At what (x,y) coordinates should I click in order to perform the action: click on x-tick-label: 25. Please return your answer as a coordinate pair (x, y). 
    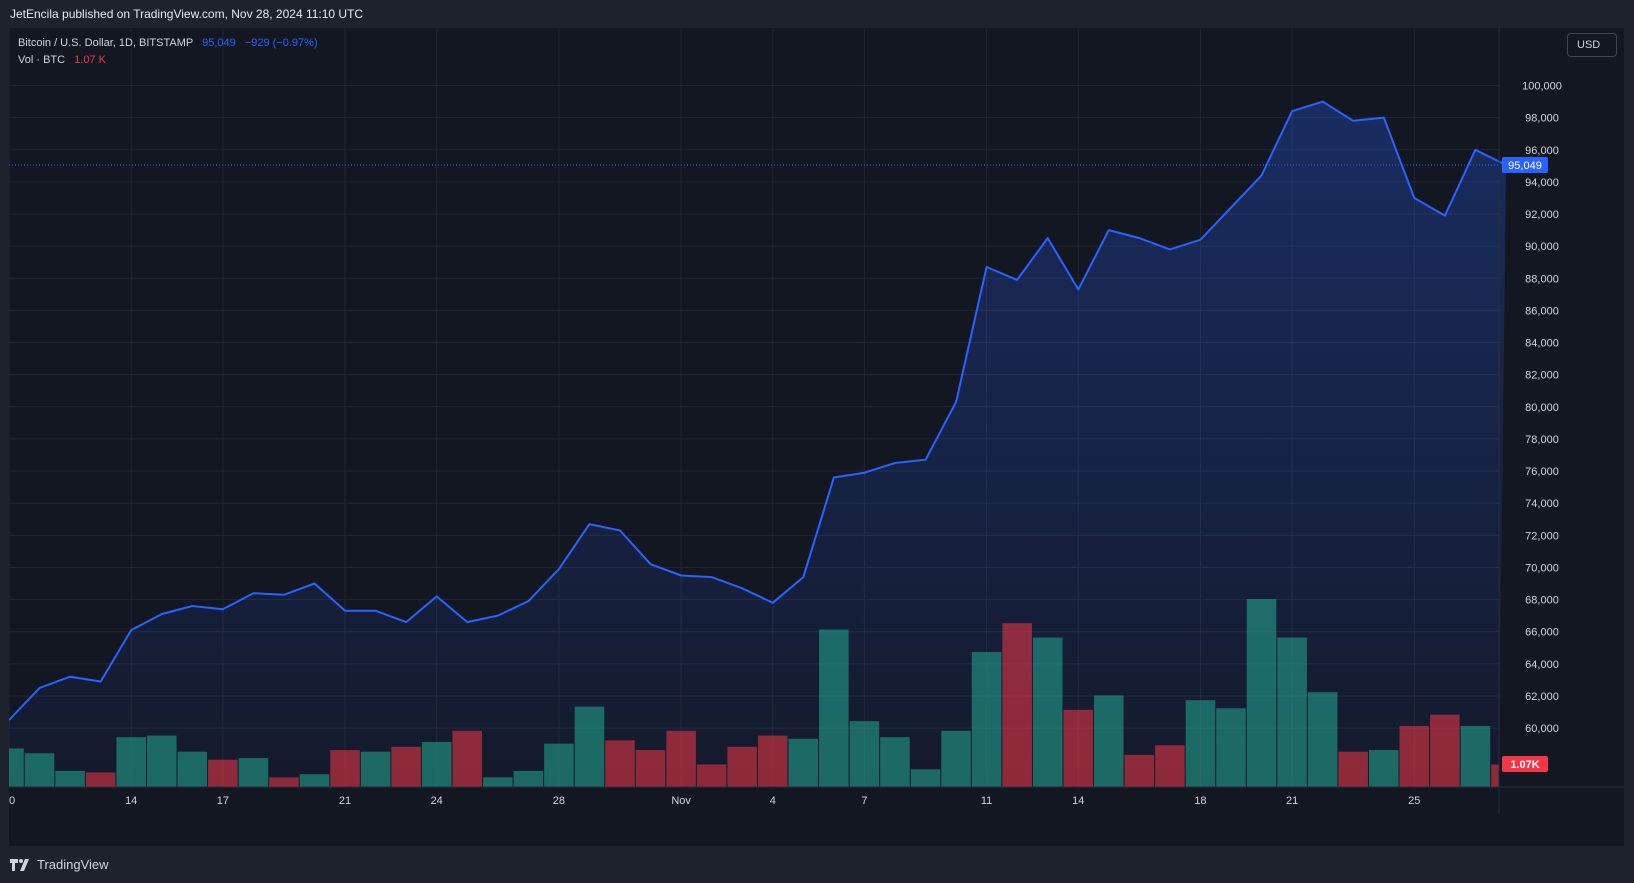
    Looking at the image, I should click on (1414, 801).